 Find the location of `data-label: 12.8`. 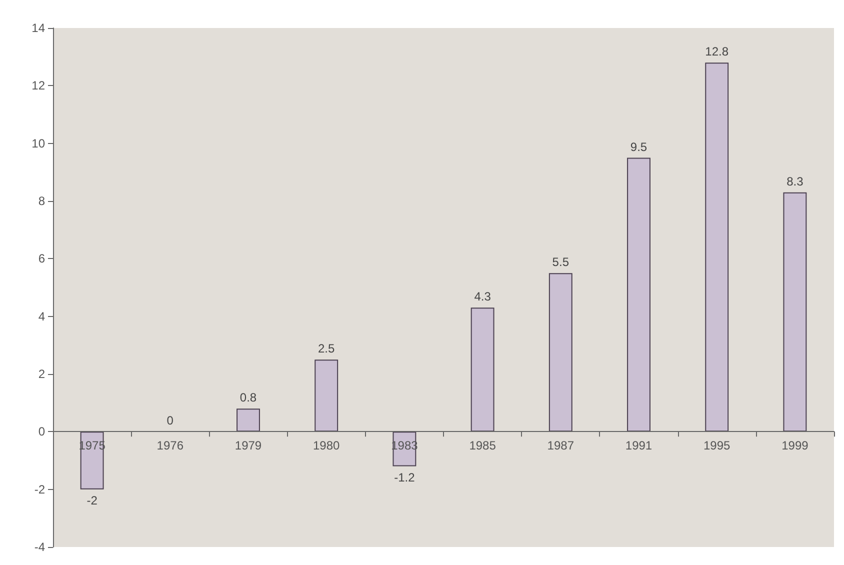

data-label: 12.8 is located at coordinates (717, 51).